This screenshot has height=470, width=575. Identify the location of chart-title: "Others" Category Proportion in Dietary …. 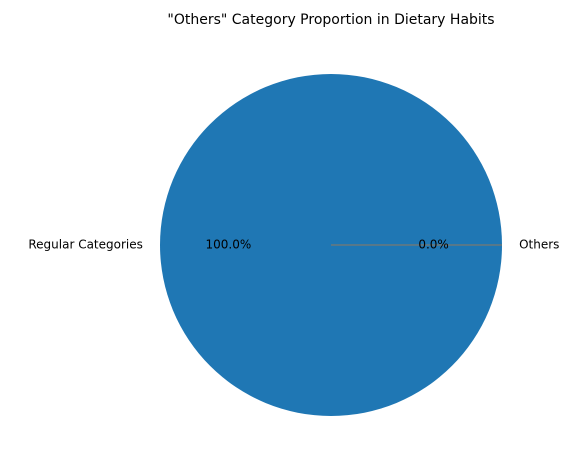
(330, 20).